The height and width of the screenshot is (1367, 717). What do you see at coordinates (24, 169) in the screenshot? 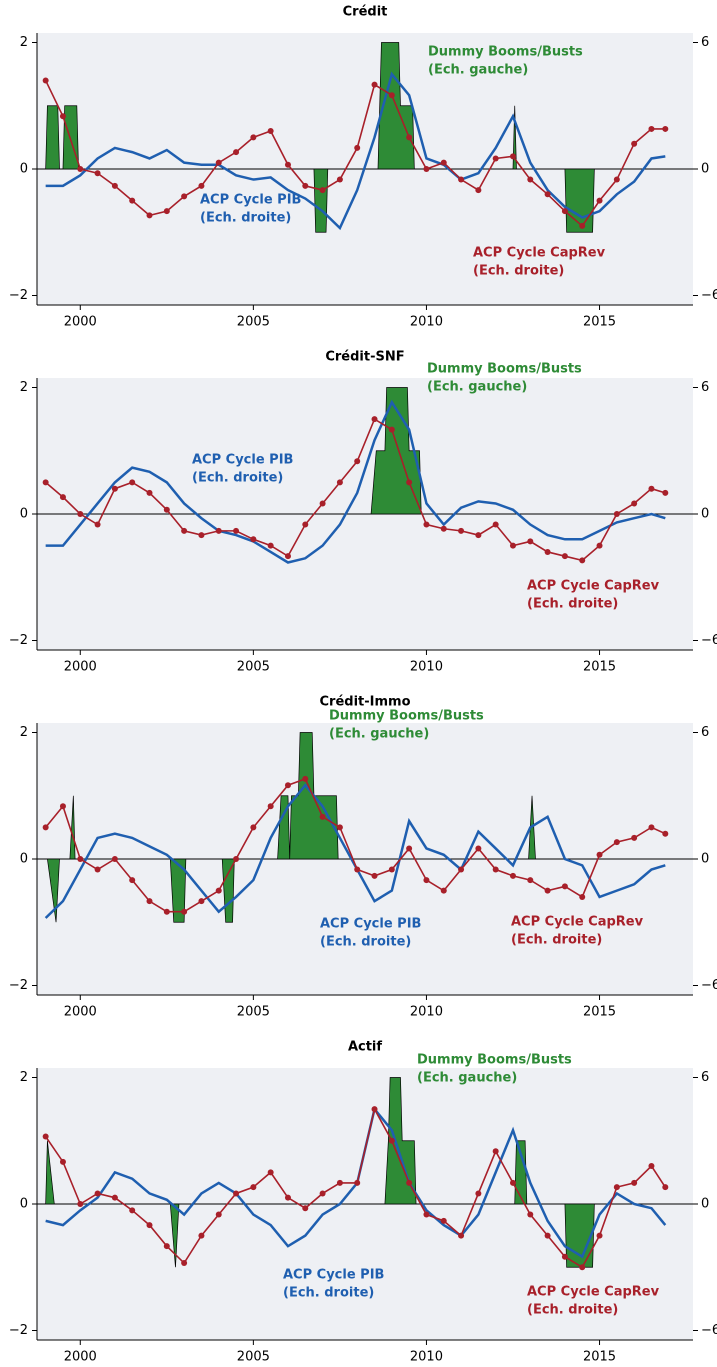
I see `y-tick-label: 0` at bounding box center [24, 169].